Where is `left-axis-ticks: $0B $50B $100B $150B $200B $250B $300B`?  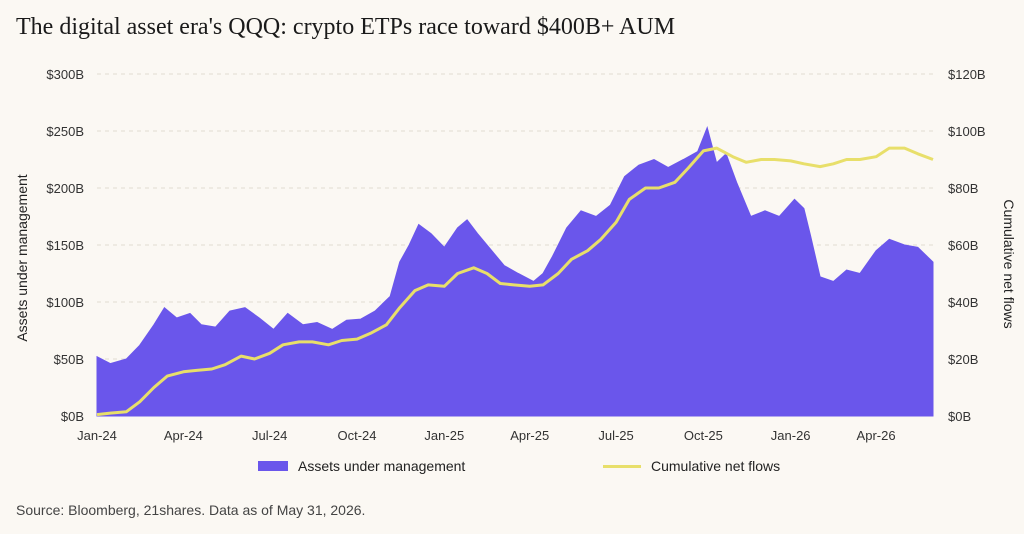 left-axis-ticks: $0B $50B $100B $150B $200B $250B $300B is located at coordinates (65, 245).